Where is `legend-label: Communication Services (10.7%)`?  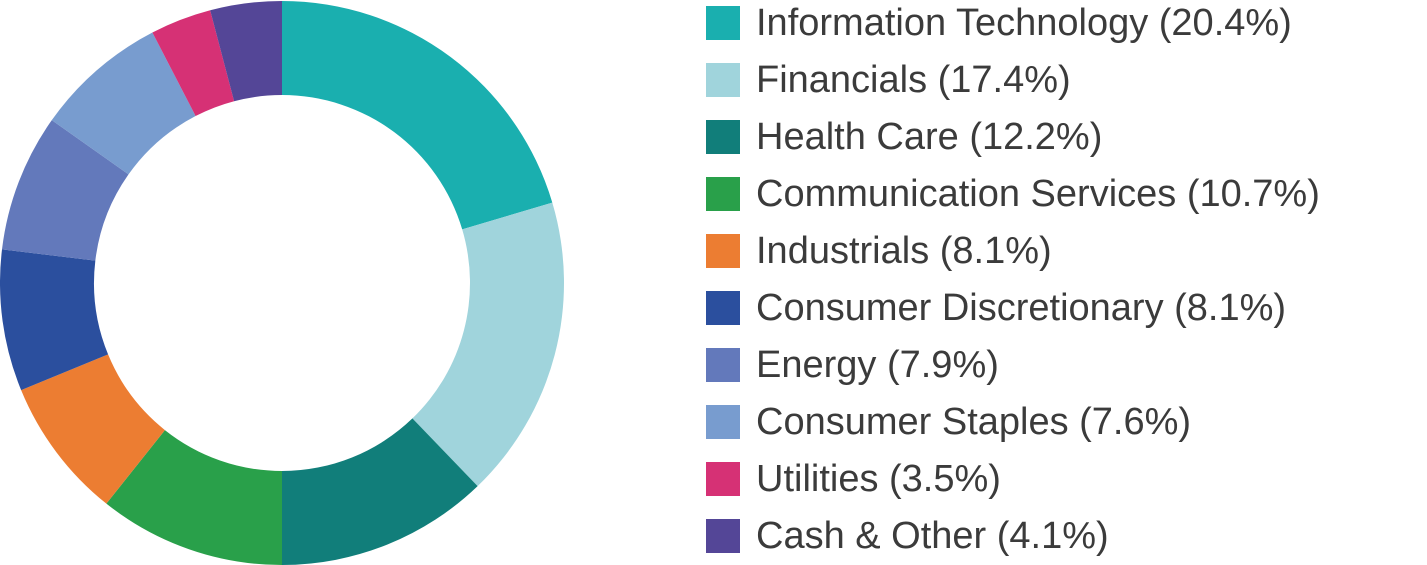
legend-label: Communication Services (10.7%) is located at coordinates (1038, 194).